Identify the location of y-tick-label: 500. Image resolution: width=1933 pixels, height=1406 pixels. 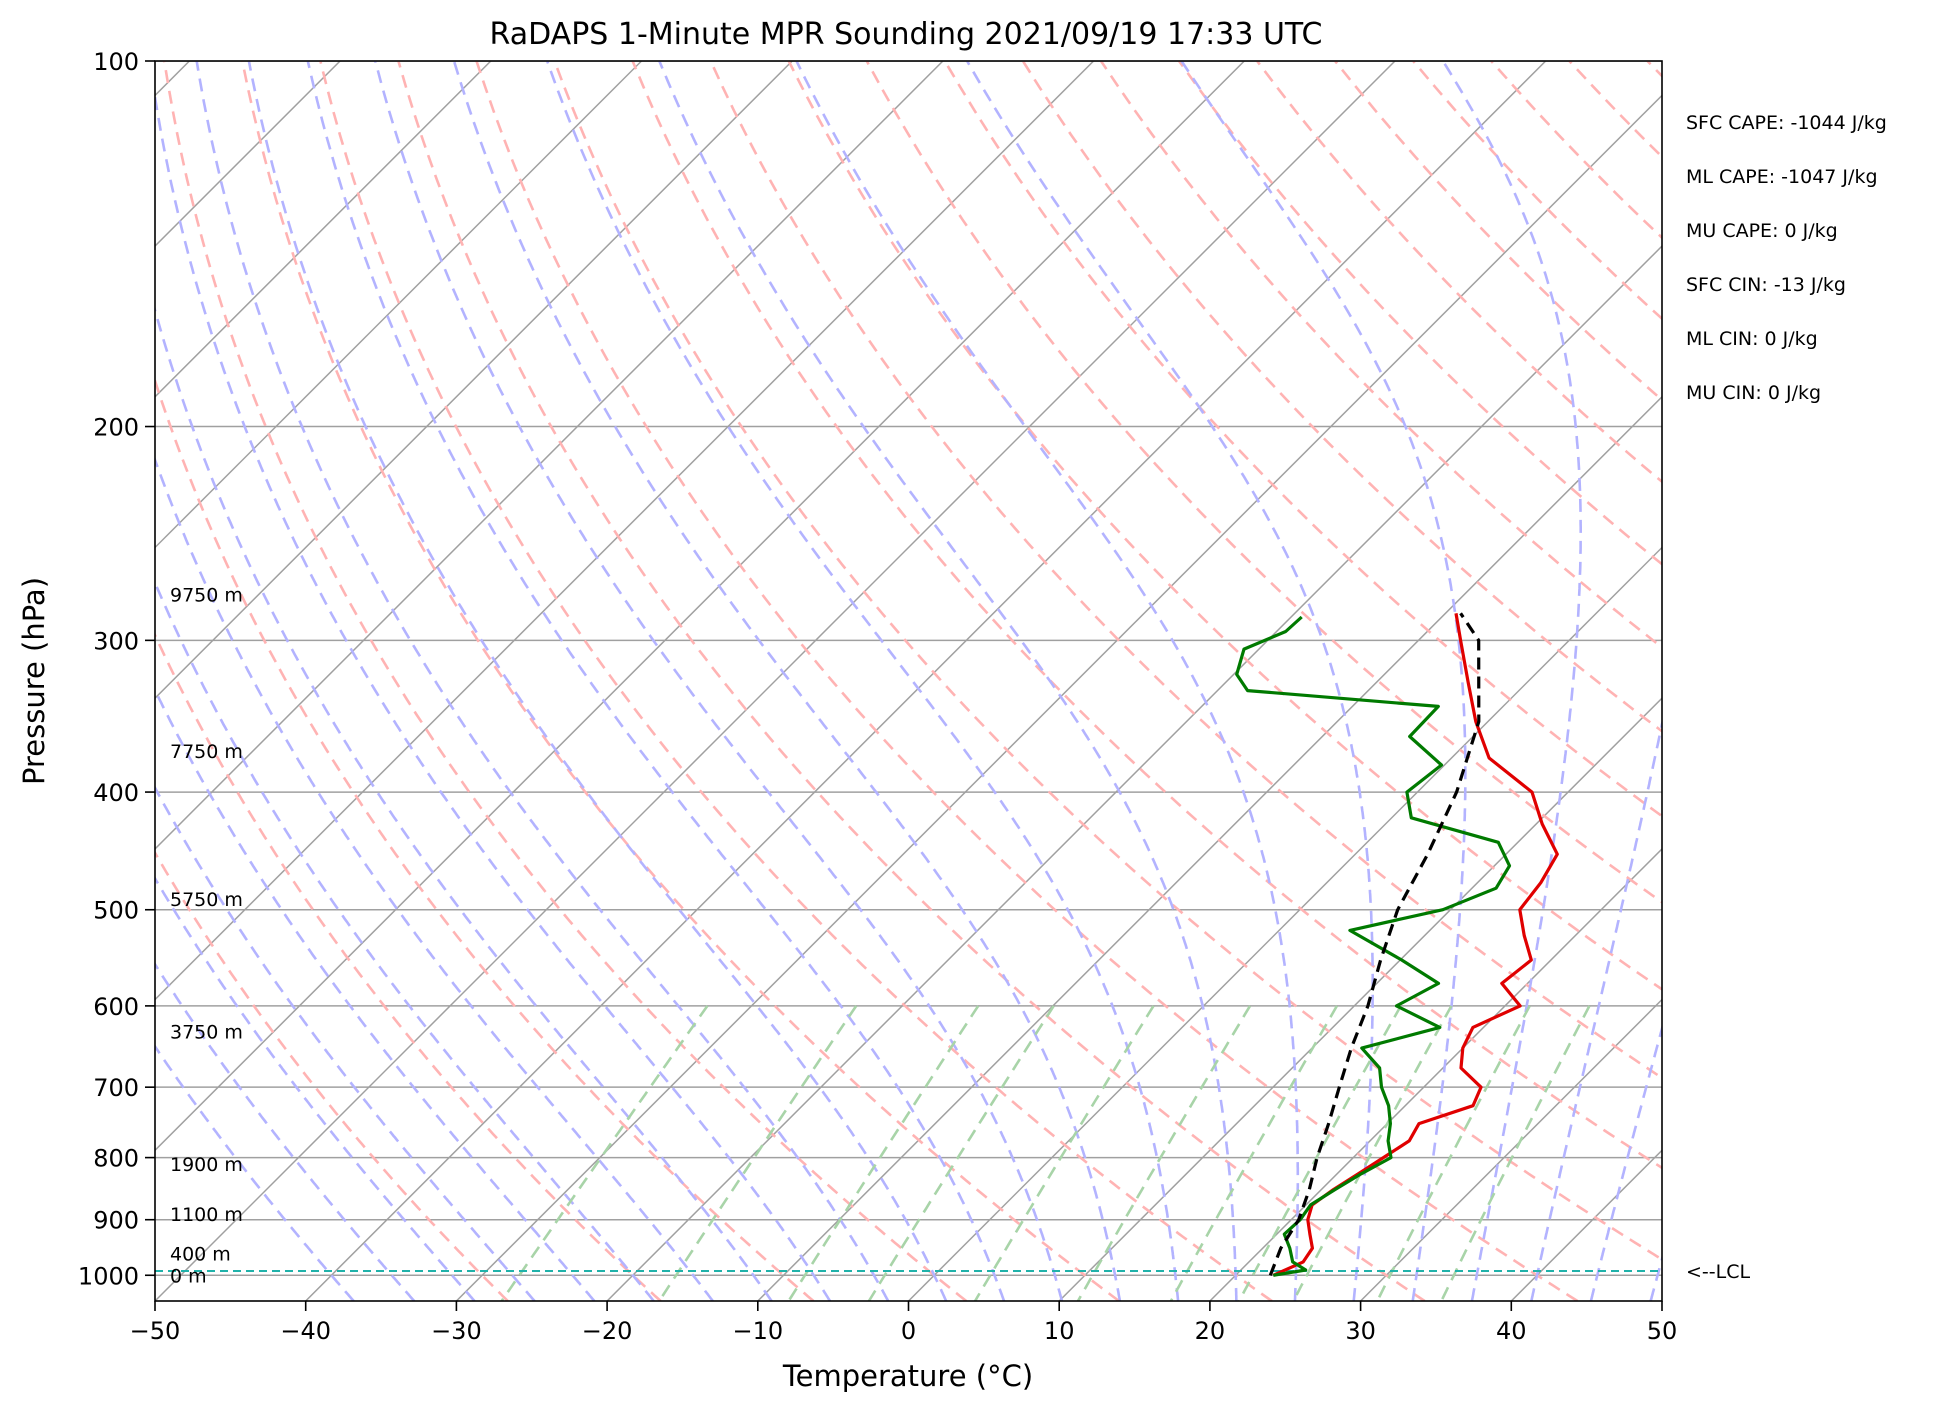
(116, 911).